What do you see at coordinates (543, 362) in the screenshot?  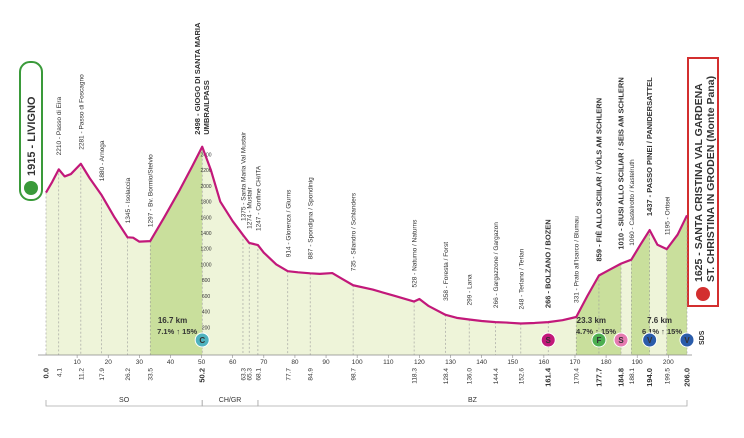 I see `x-tick-label: 160` at bounding box center [543, 362].